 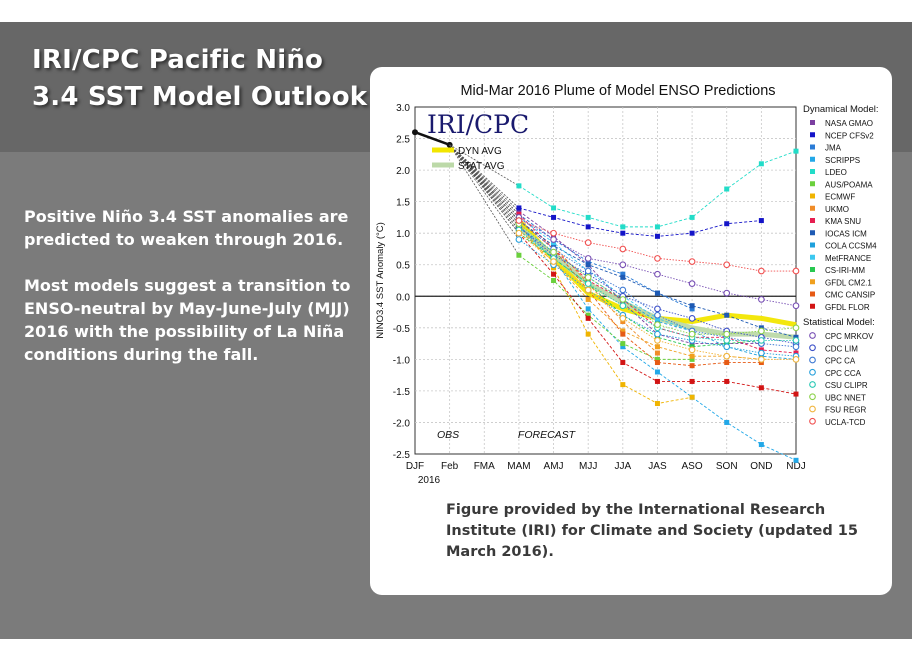 What do you see at coordinates (761, 445) in the screenshot?
I see `point-scripps` at bounding box center [761, 445].